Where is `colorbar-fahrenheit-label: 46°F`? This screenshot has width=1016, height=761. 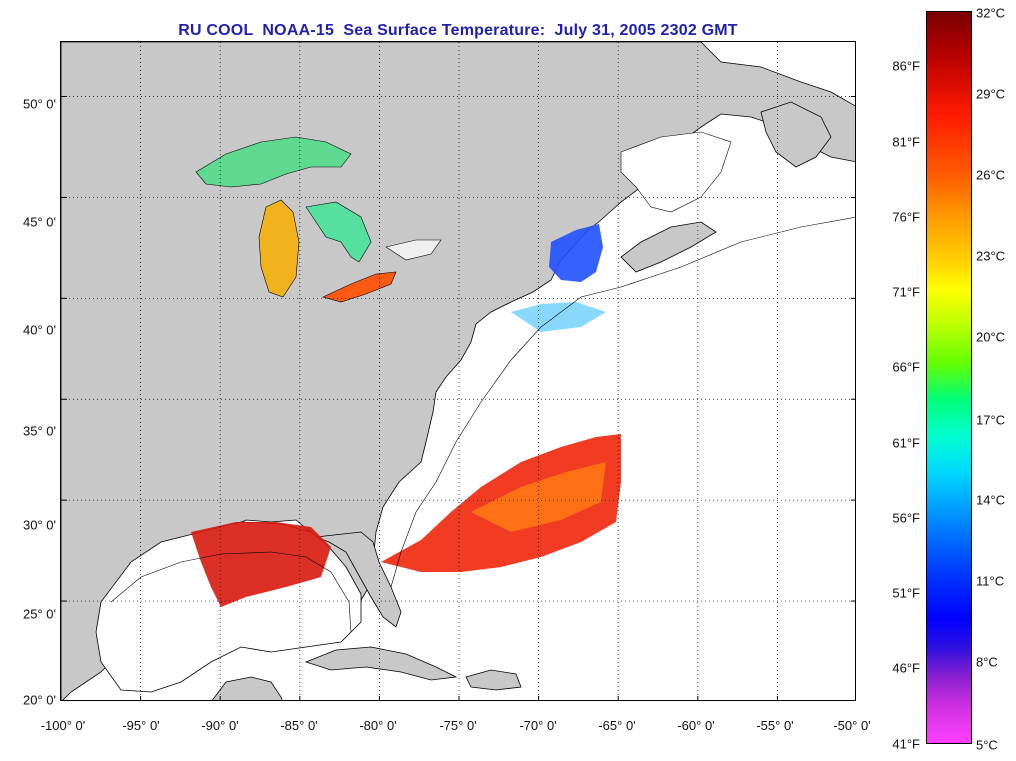
colorbar-fahrenheit-label: 46°F is located at coordinates (906, 668).